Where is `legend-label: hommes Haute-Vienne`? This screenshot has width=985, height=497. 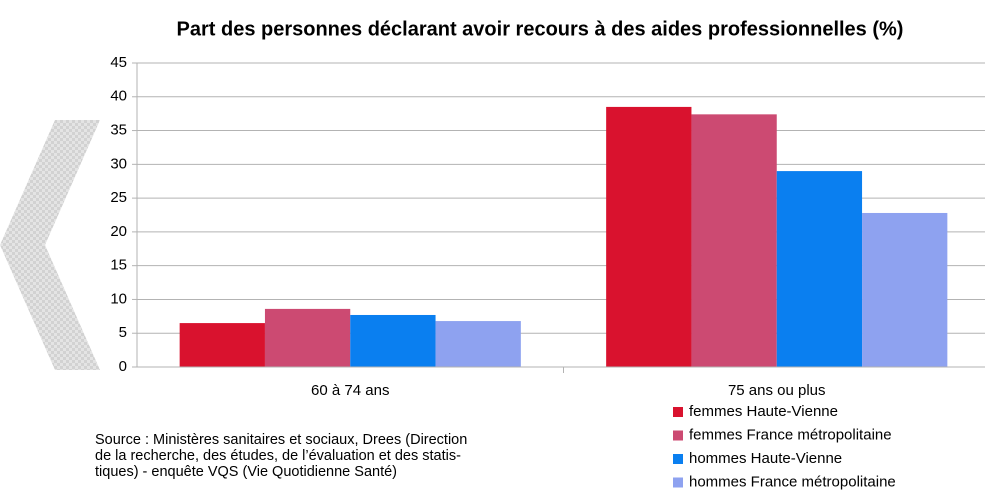 legend-label: hommes Haute-Vienne is located at coordinates (765, 458).